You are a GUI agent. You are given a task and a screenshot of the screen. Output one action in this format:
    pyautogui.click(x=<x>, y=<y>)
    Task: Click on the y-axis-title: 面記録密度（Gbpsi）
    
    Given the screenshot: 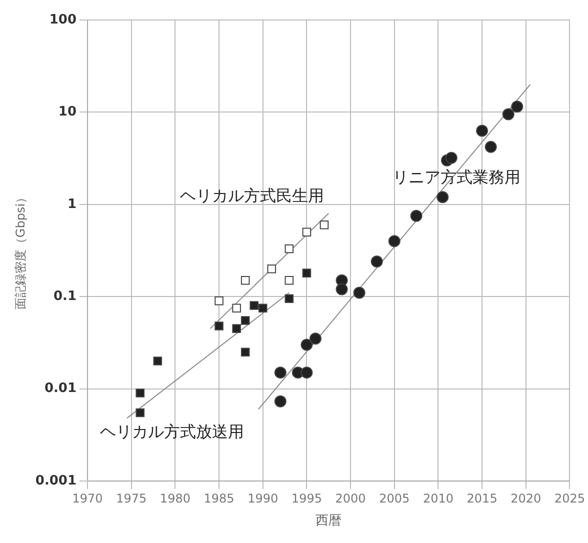 What is the action you would take?
    pyautogui.click(x=20, y=250)
    